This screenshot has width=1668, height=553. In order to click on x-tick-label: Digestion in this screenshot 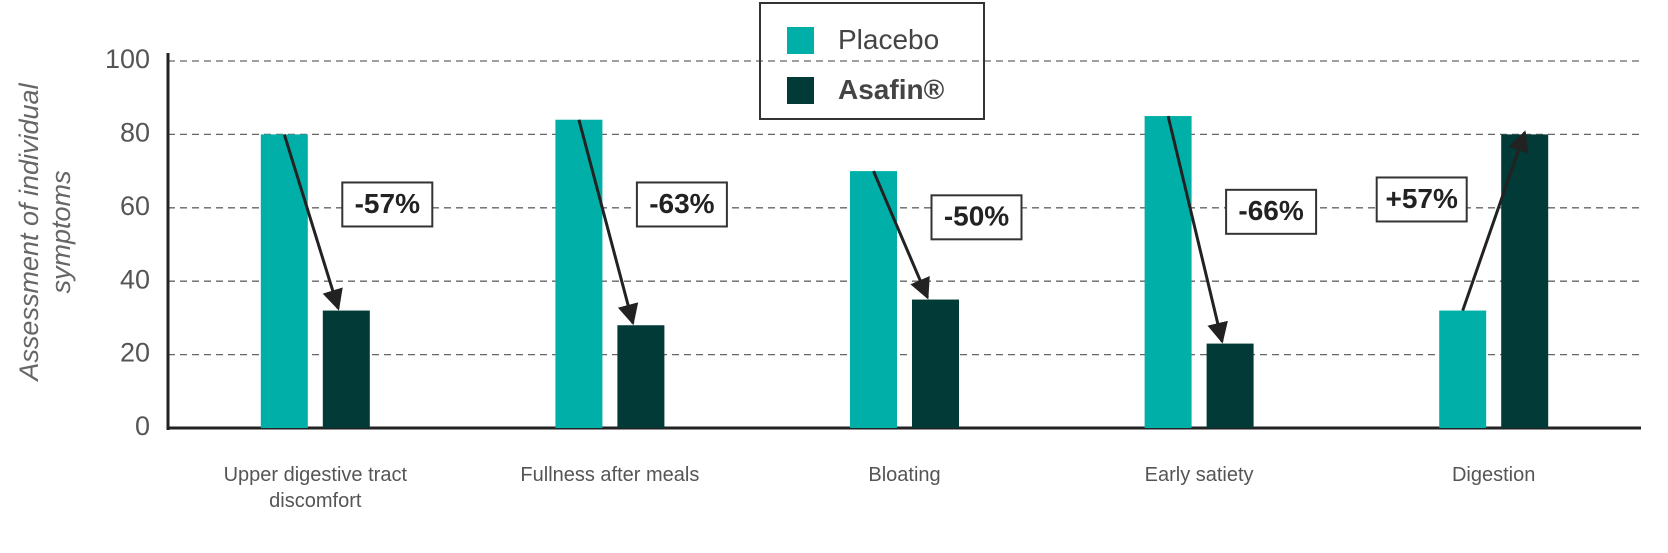, I will do `click(1493, 475)`.